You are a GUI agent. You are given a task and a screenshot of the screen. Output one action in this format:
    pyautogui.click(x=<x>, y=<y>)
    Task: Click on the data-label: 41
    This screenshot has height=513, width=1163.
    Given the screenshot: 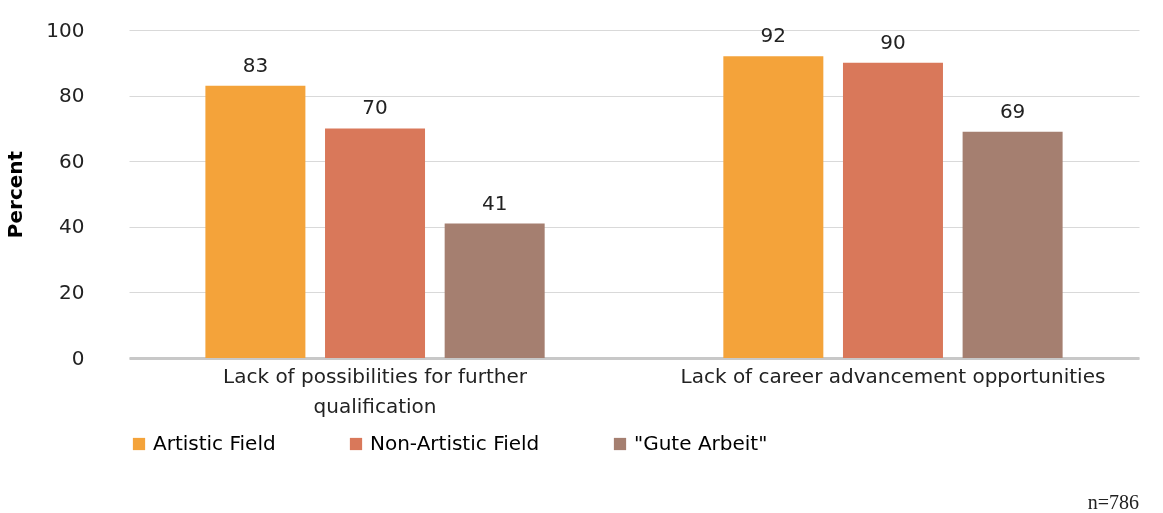 What is the action you would take?
    pyautogui.click(x=494, y=202)
    